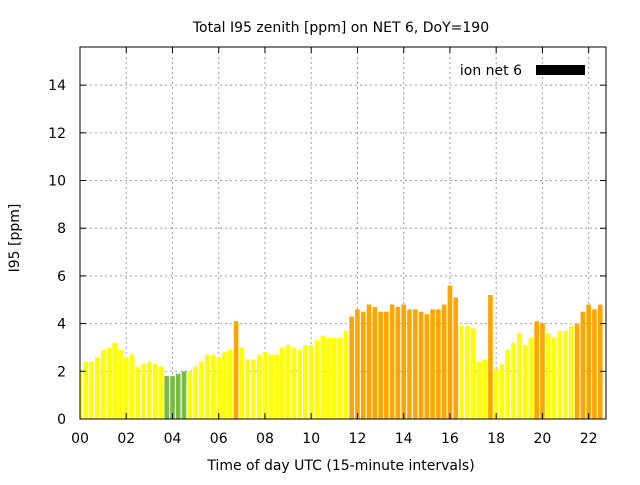 The image size is (640, 485). I want to click on x-tick-label: 12, so click(358, 439).